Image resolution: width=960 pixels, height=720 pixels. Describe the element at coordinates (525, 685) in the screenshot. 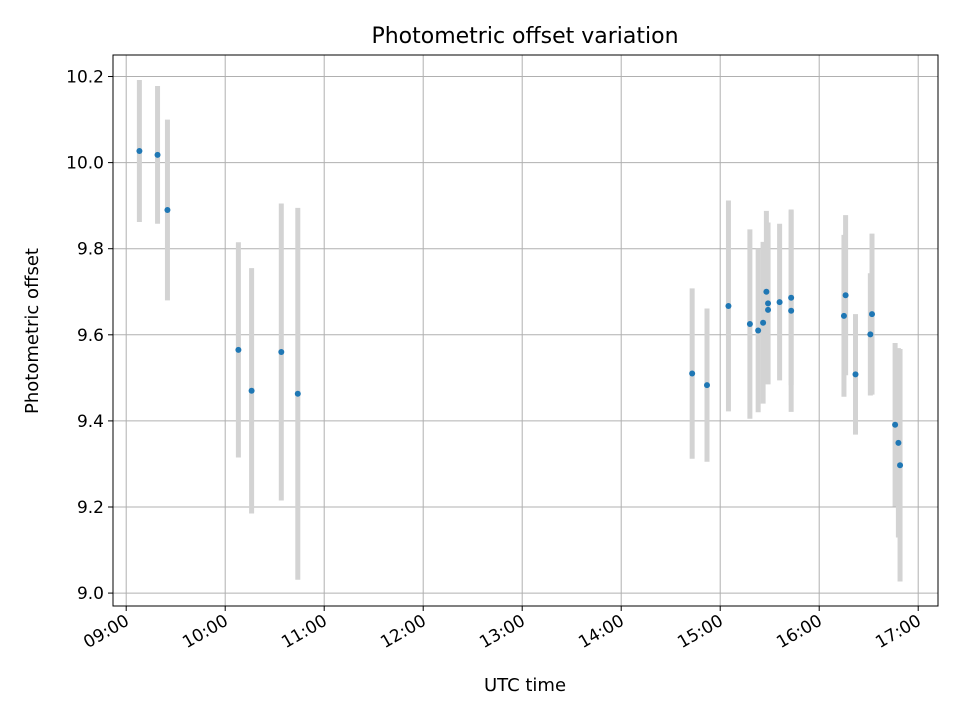

I see `x-axis-label: UTC time` at that location.